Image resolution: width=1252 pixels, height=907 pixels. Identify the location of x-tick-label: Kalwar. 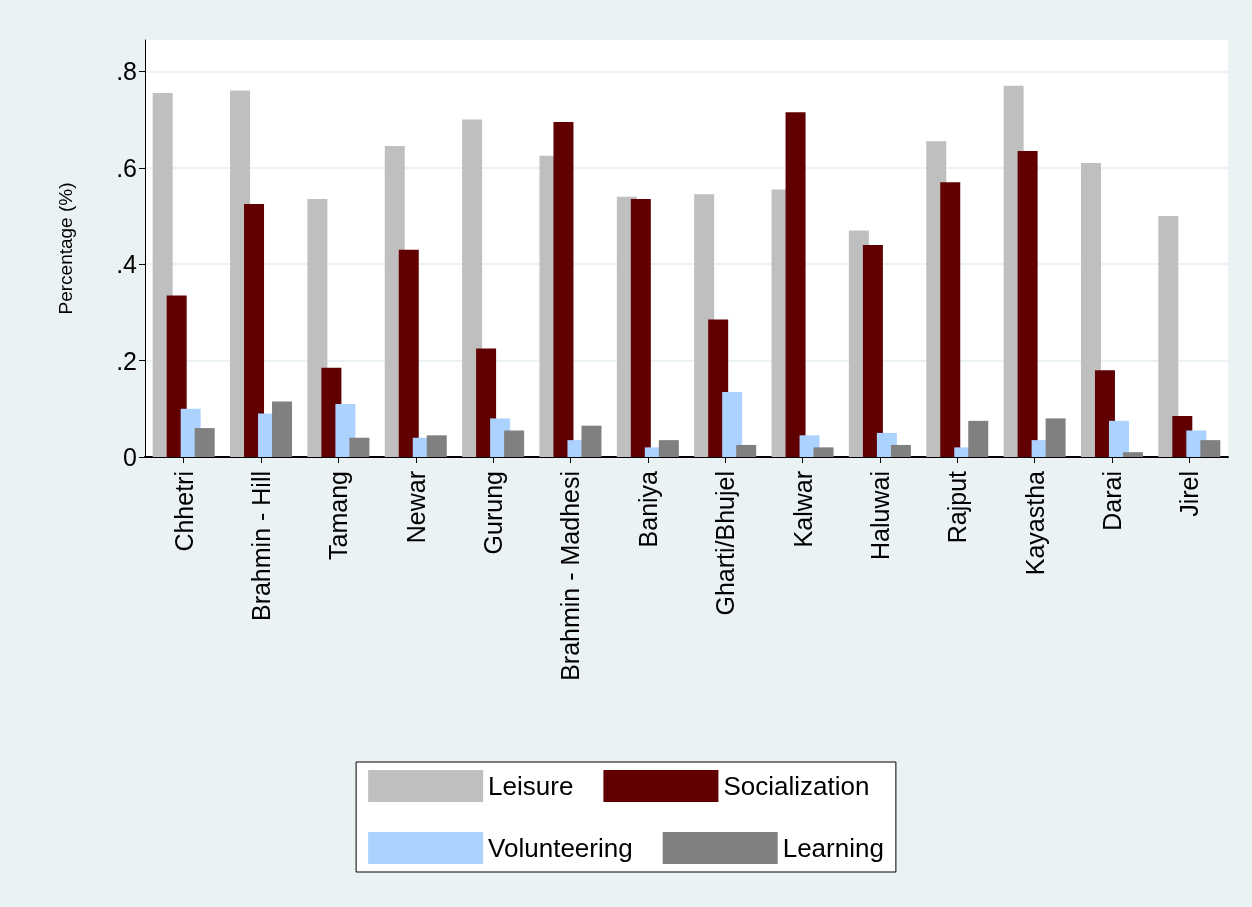
(802, 509).